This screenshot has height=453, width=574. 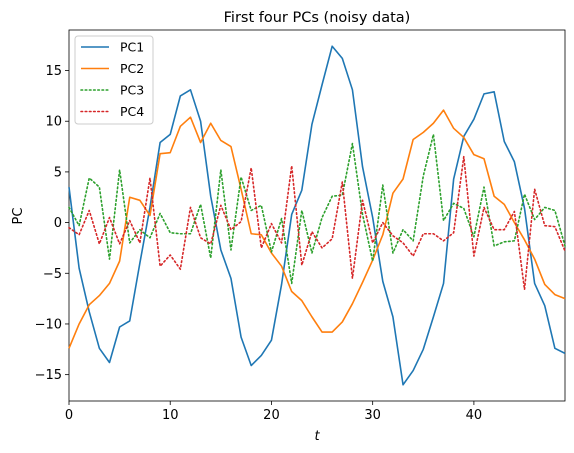 I want to click on y-tick-label: −5, so click(x=52, y=274).